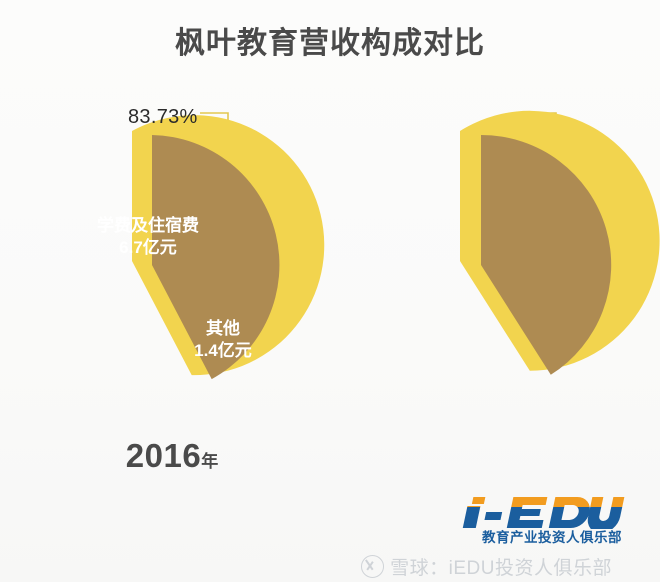 This screenshot has height=582, width=660. Describe the element at coordinates (552, 537) in the screenshot. I see `logo-tagline: 教育产业投资人俱乐部` at that location.